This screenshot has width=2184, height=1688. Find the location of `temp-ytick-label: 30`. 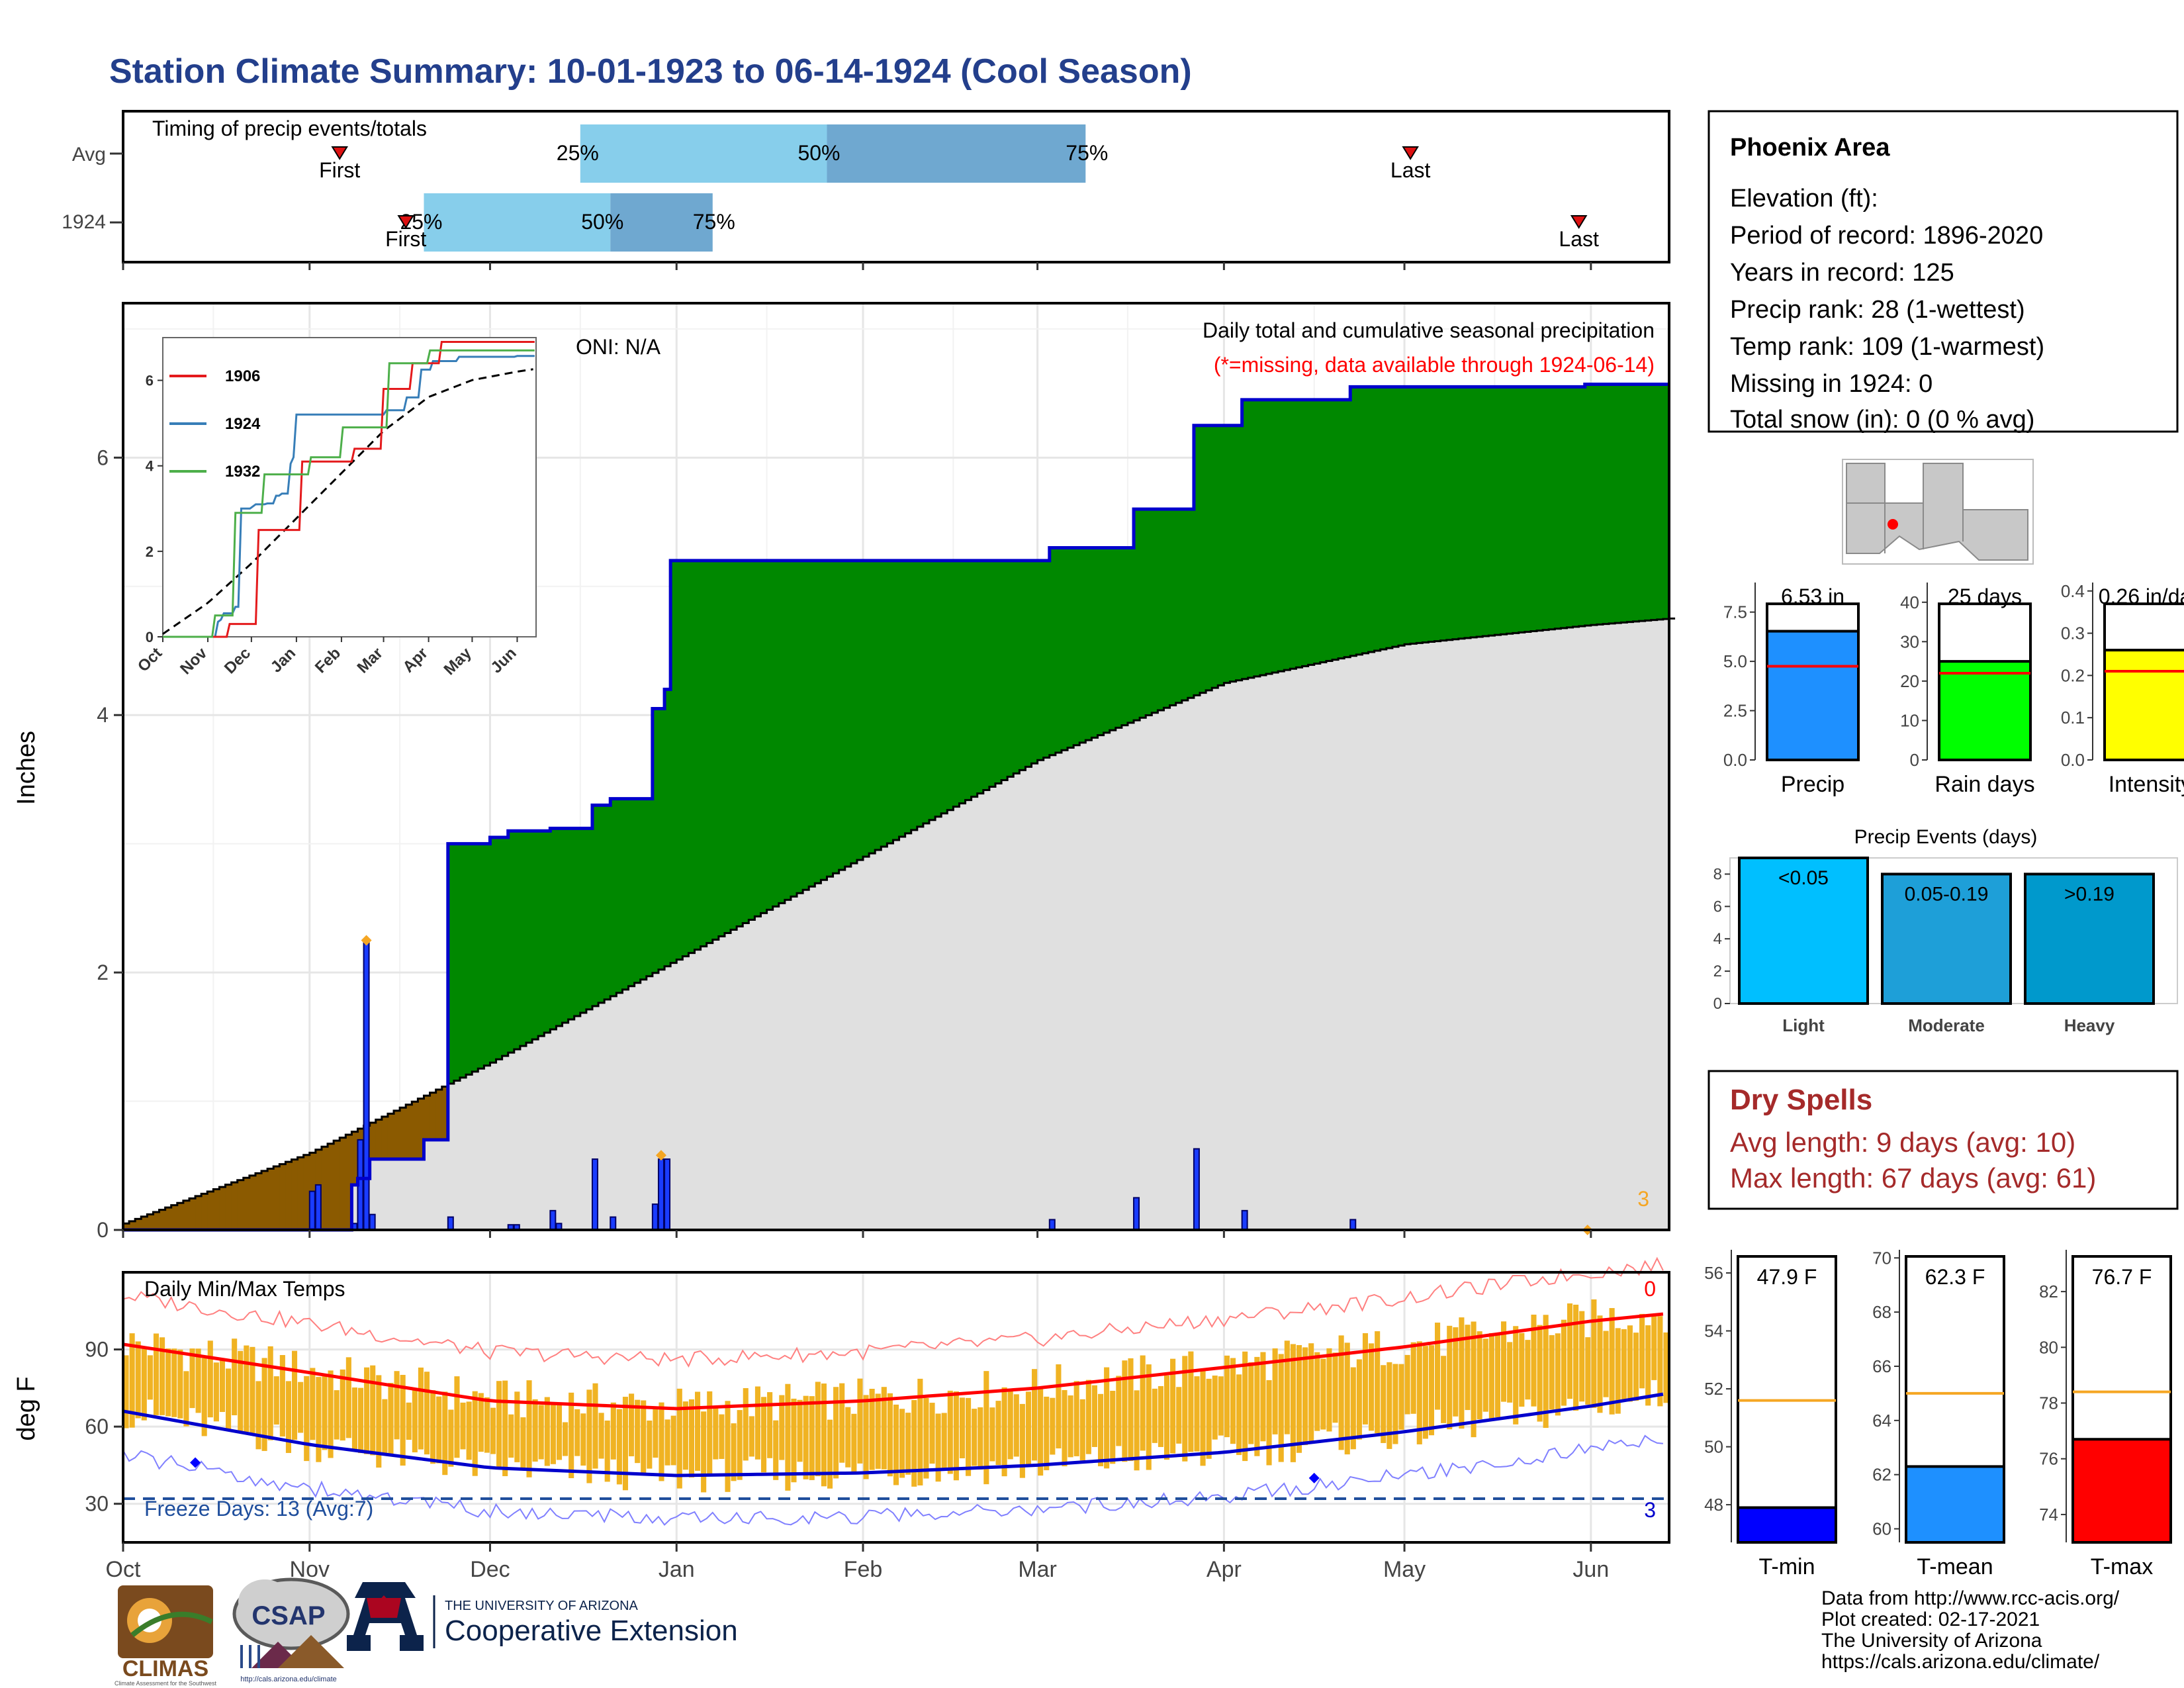

temp-ytick-label: 30 is located at coordinates (97, 1504).